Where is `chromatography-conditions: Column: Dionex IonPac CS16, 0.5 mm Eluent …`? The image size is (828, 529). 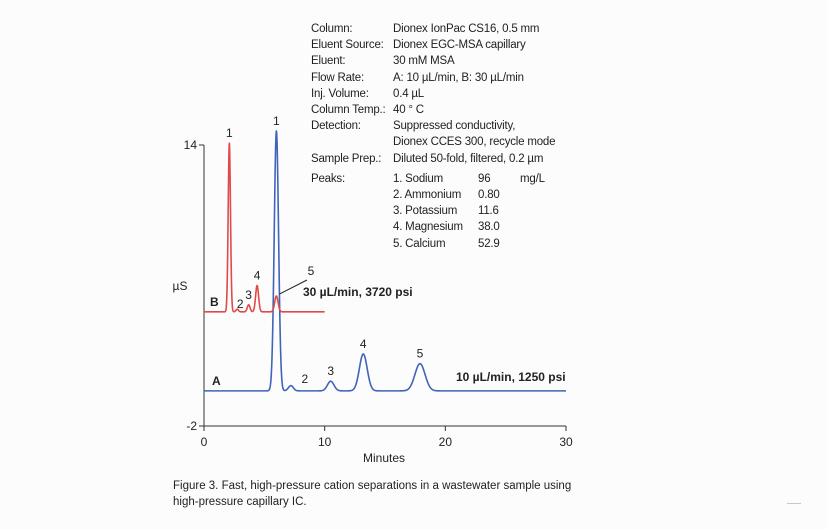 chromatography-conditions: Column: Dionex IonPac CS16, 0.5 mm Eluent … is located at coordinates (435, 136).